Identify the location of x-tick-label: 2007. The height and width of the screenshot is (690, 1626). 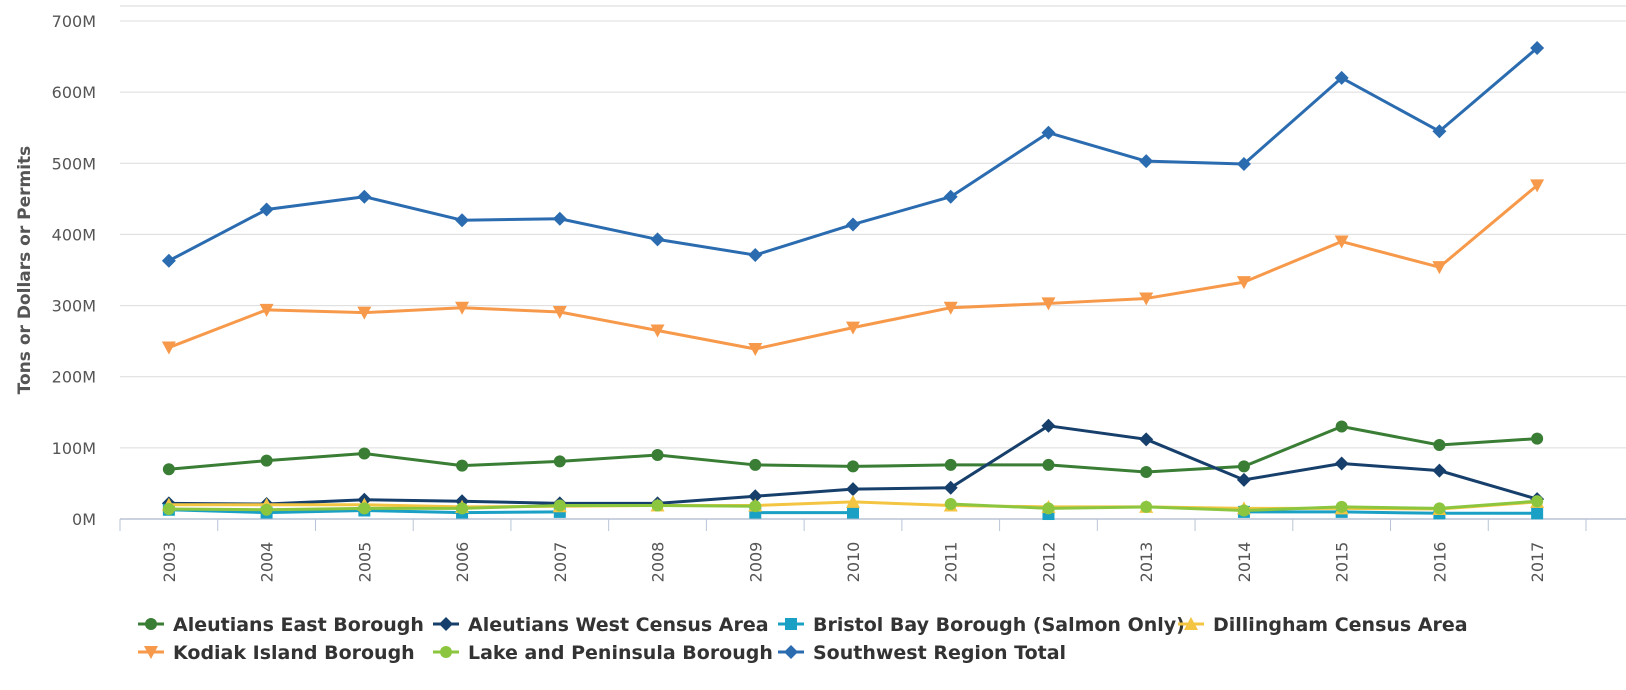
(560, 562).